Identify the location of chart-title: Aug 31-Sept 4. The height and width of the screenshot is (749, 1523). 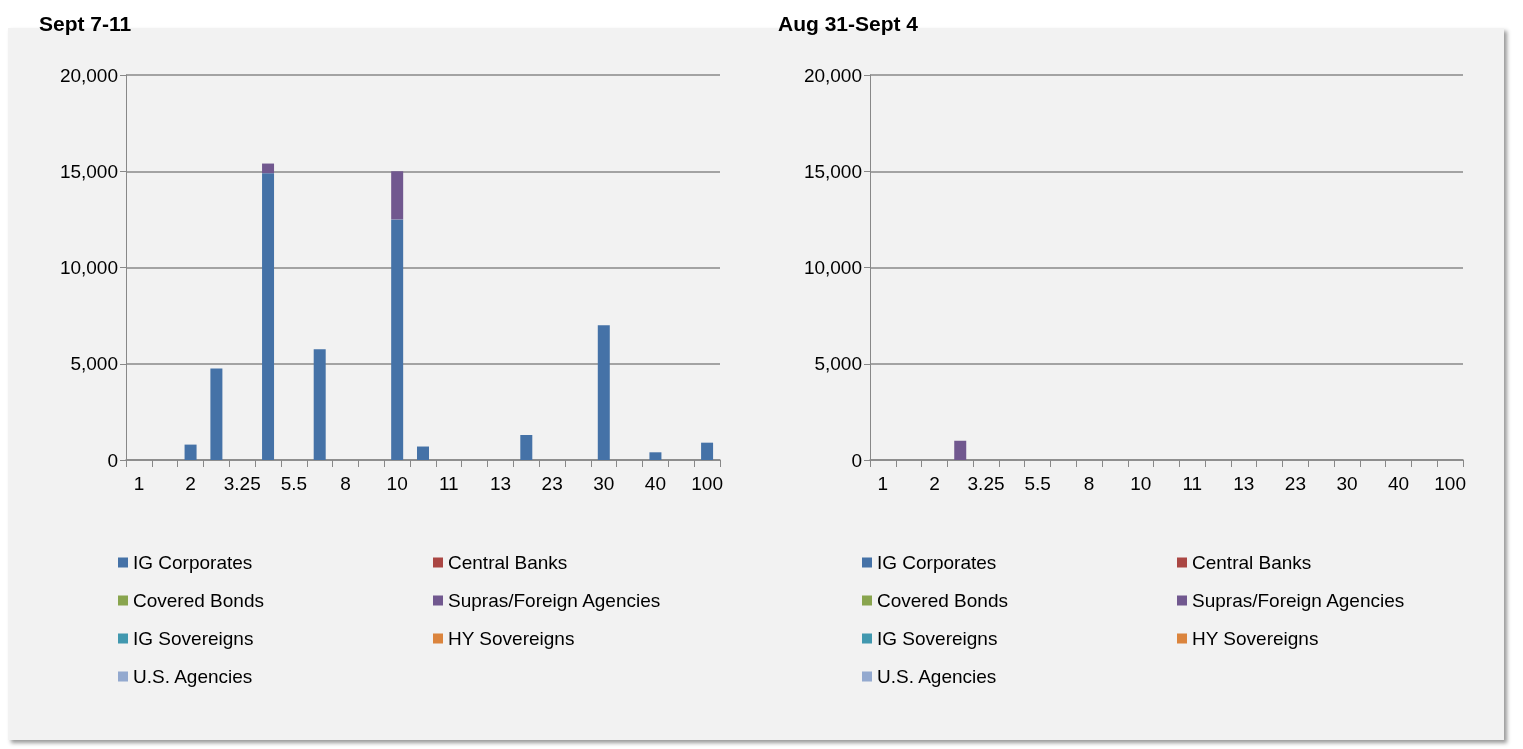
(848, 23).